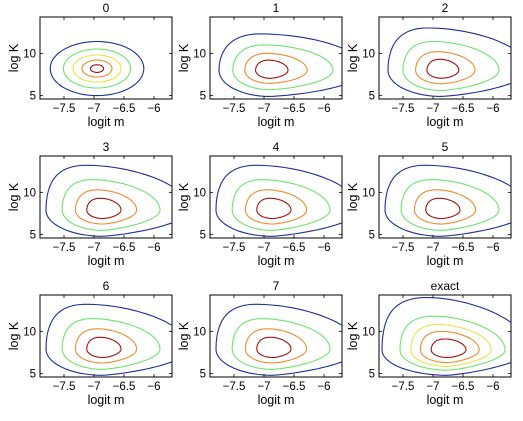 This screenshot has height=421, width=523. I want to click on panel-7: 7 −7.5 −7 −6.5 −6 5 10 logit m log K, so click(260, 343).